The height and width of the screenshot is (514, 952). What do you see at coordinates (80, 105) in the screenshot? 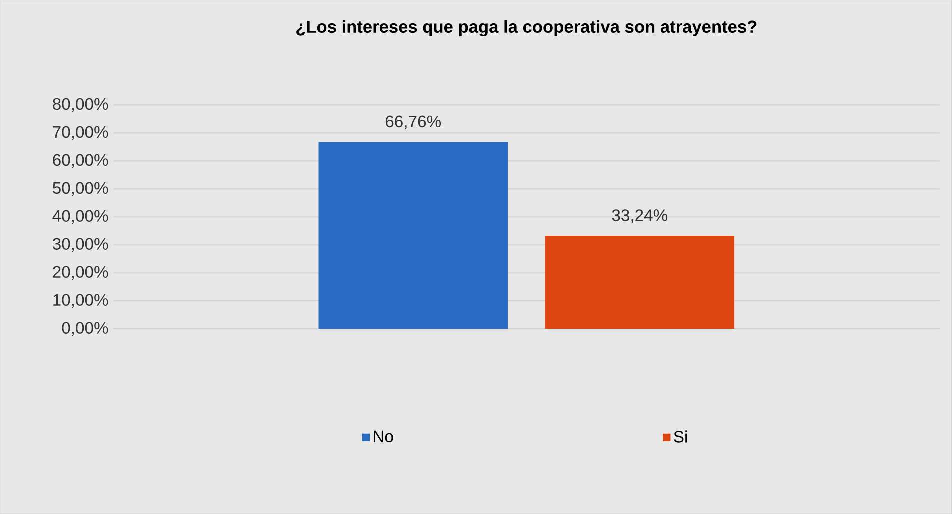
I see `y-tick-label: 80,00%` at bounding box center [80, 105].